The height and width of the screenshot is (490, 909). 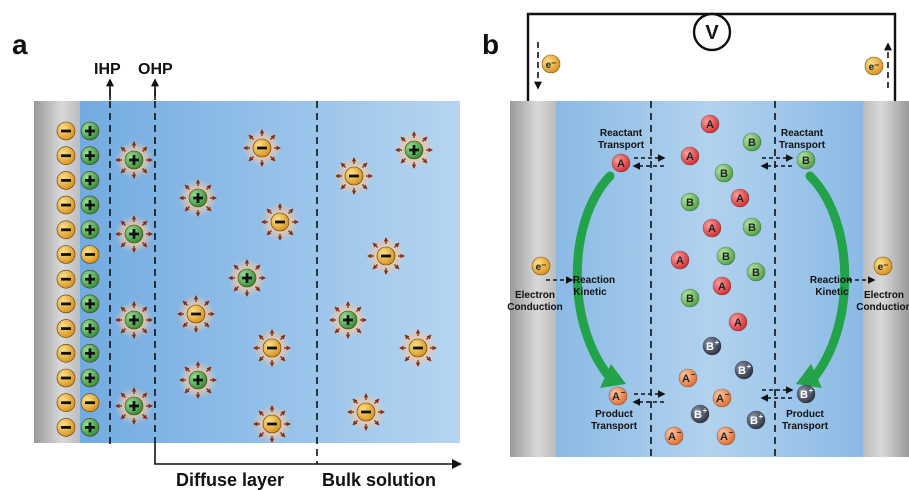 I want to click on interface-species: A BA − B +, so click(x=712, y=278).